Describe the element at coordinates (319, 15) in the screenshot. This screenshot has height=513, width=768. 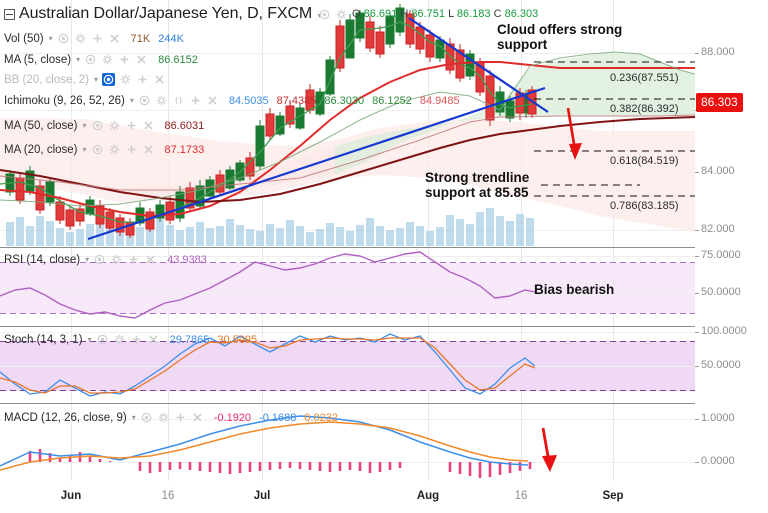
I see `title-caret-icon: ▾` at that location.